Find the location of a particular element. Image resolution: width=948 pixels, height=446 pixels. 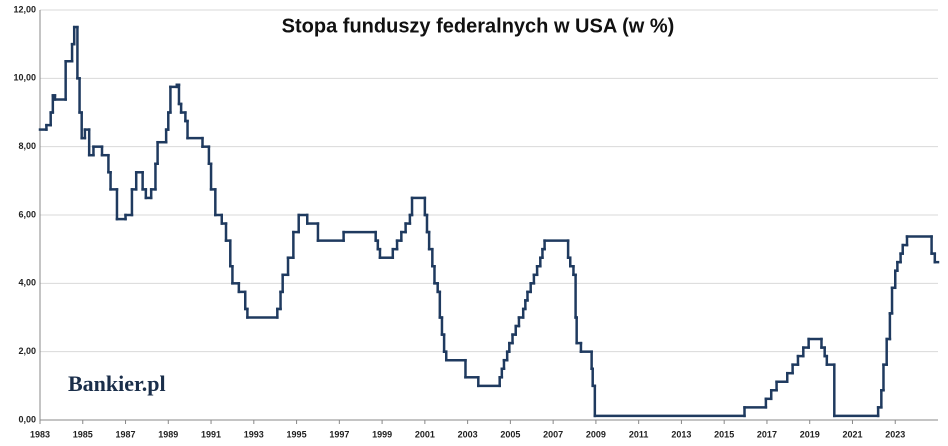

x-tick-label: 1997 is located at coordinates (339, 434).